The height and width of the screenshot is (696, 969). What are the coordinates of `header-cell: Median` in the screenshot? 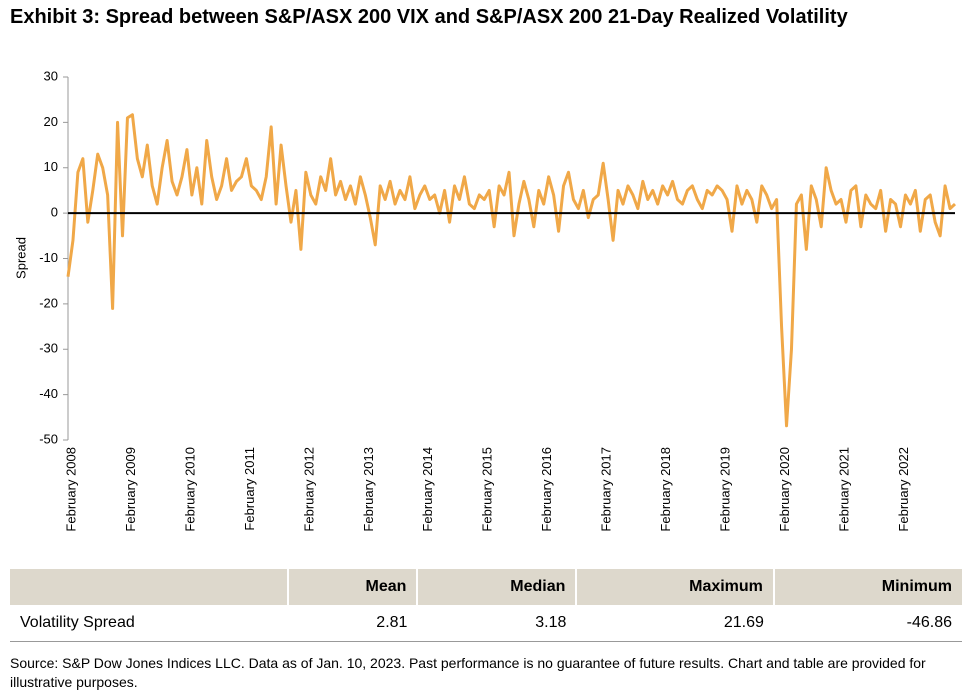 It's located at (496, 587).